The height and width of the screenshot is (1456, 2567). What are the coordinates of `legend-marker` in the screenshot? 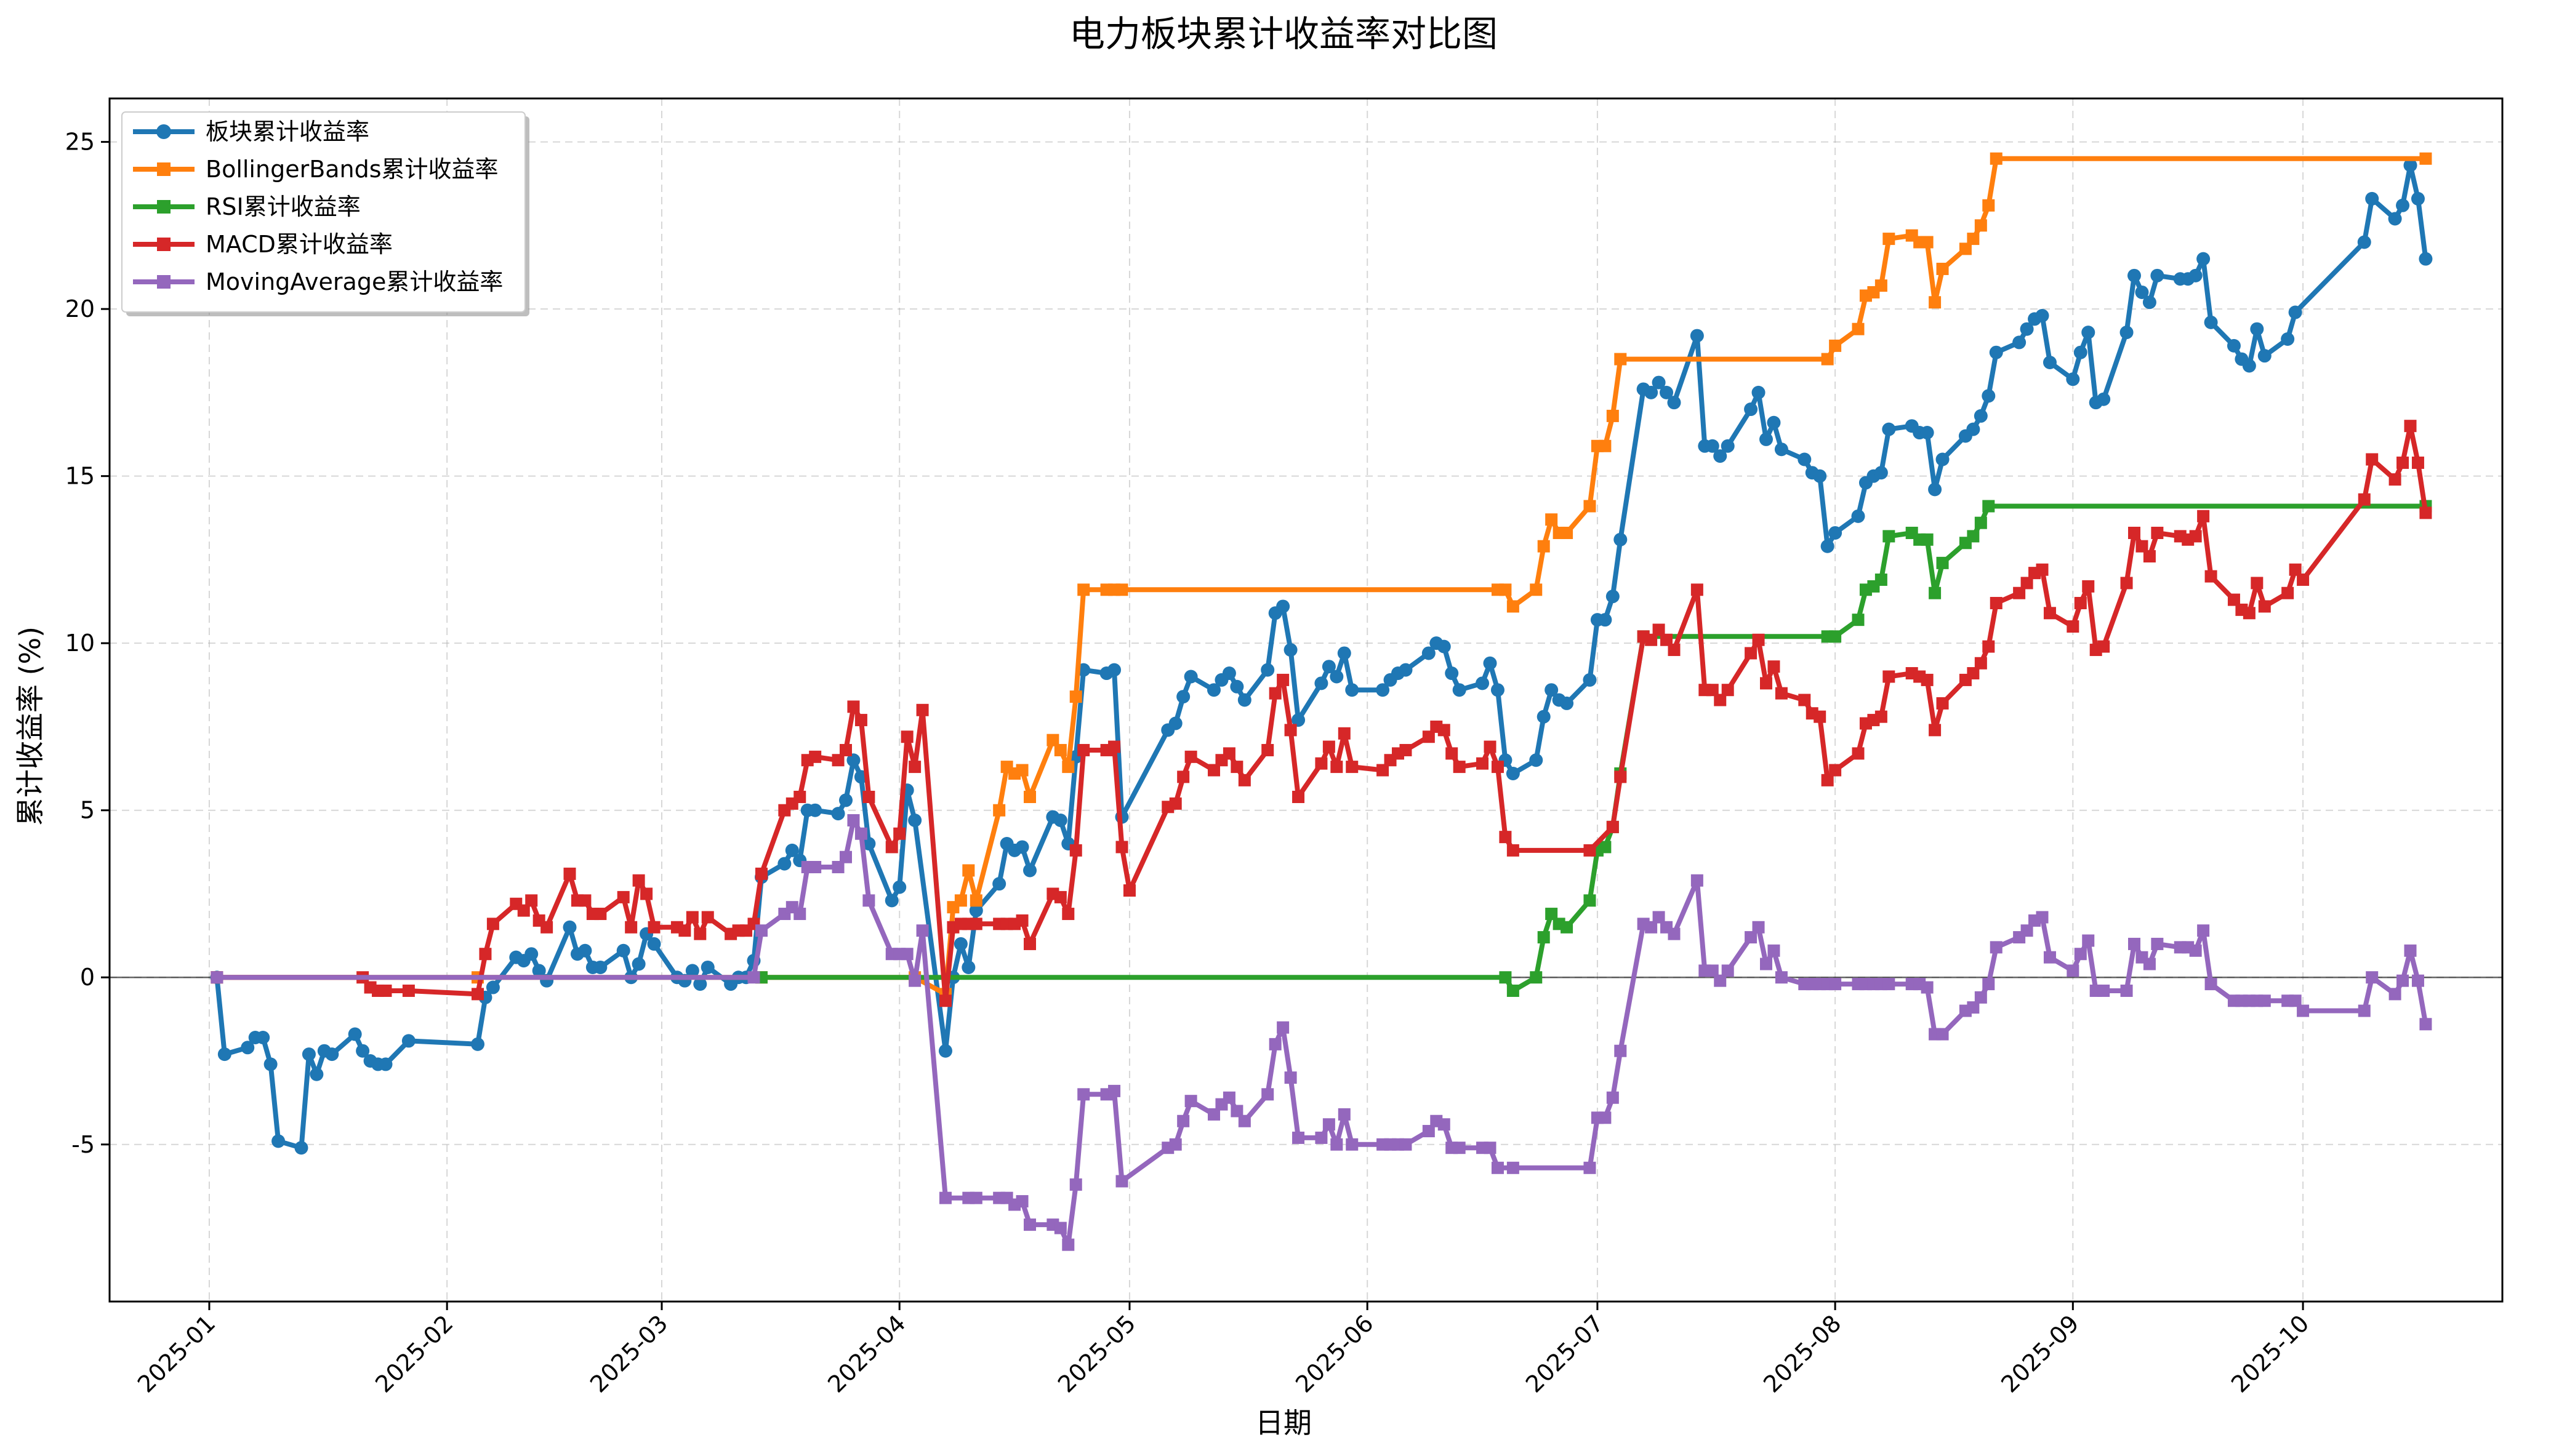 It's located at (164, 282).